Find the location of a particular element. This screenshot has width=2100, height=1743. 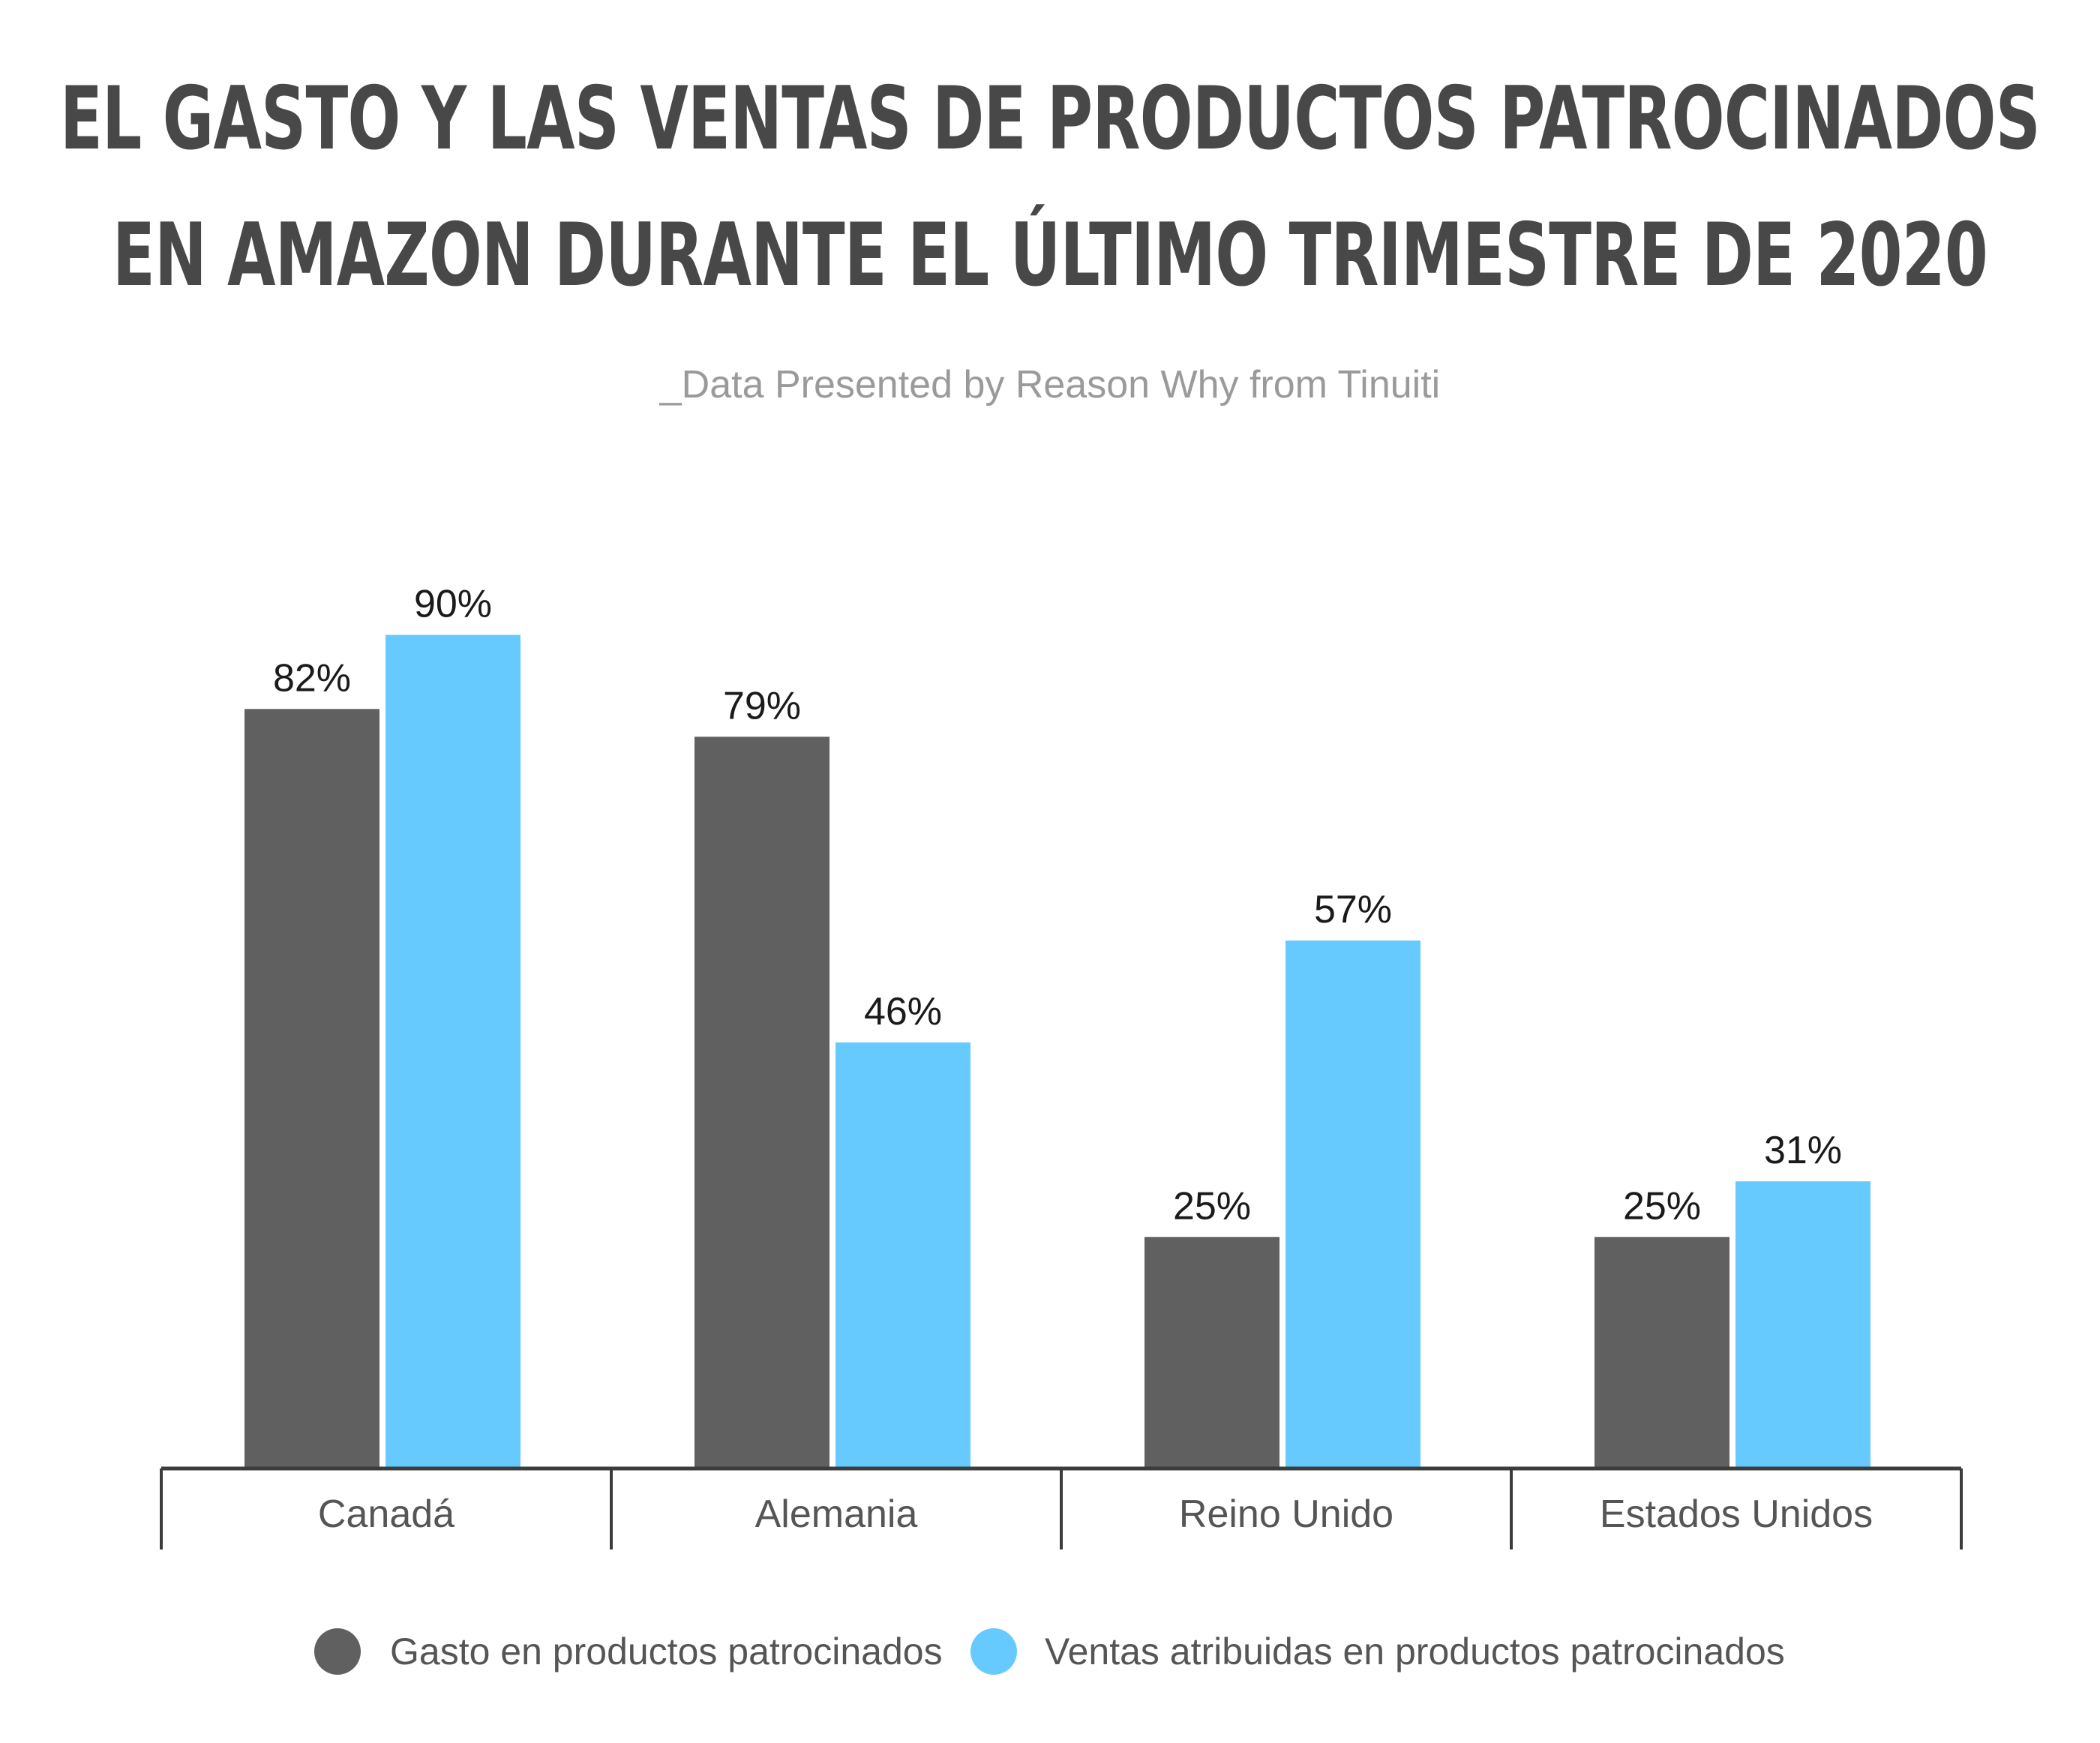

category-label-0: Canadá is located at coordinates (386, 1514).